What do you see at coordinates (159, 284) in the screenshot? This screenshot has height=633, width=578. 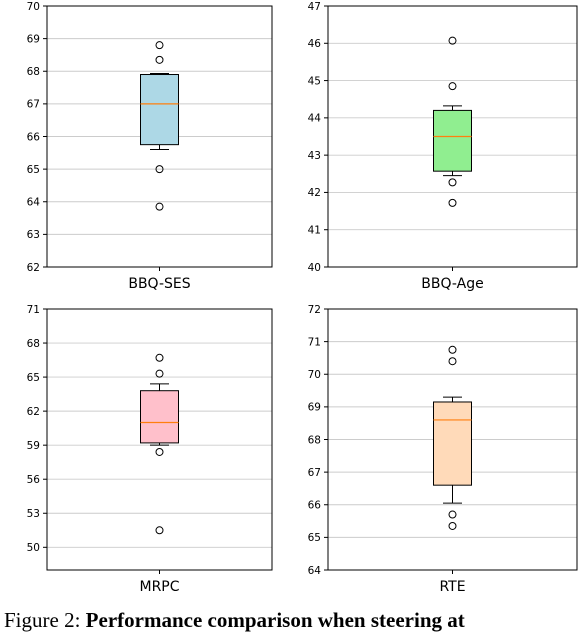 I see `x-tick-label: BBQ-SES` at bounding box center [159, 284].